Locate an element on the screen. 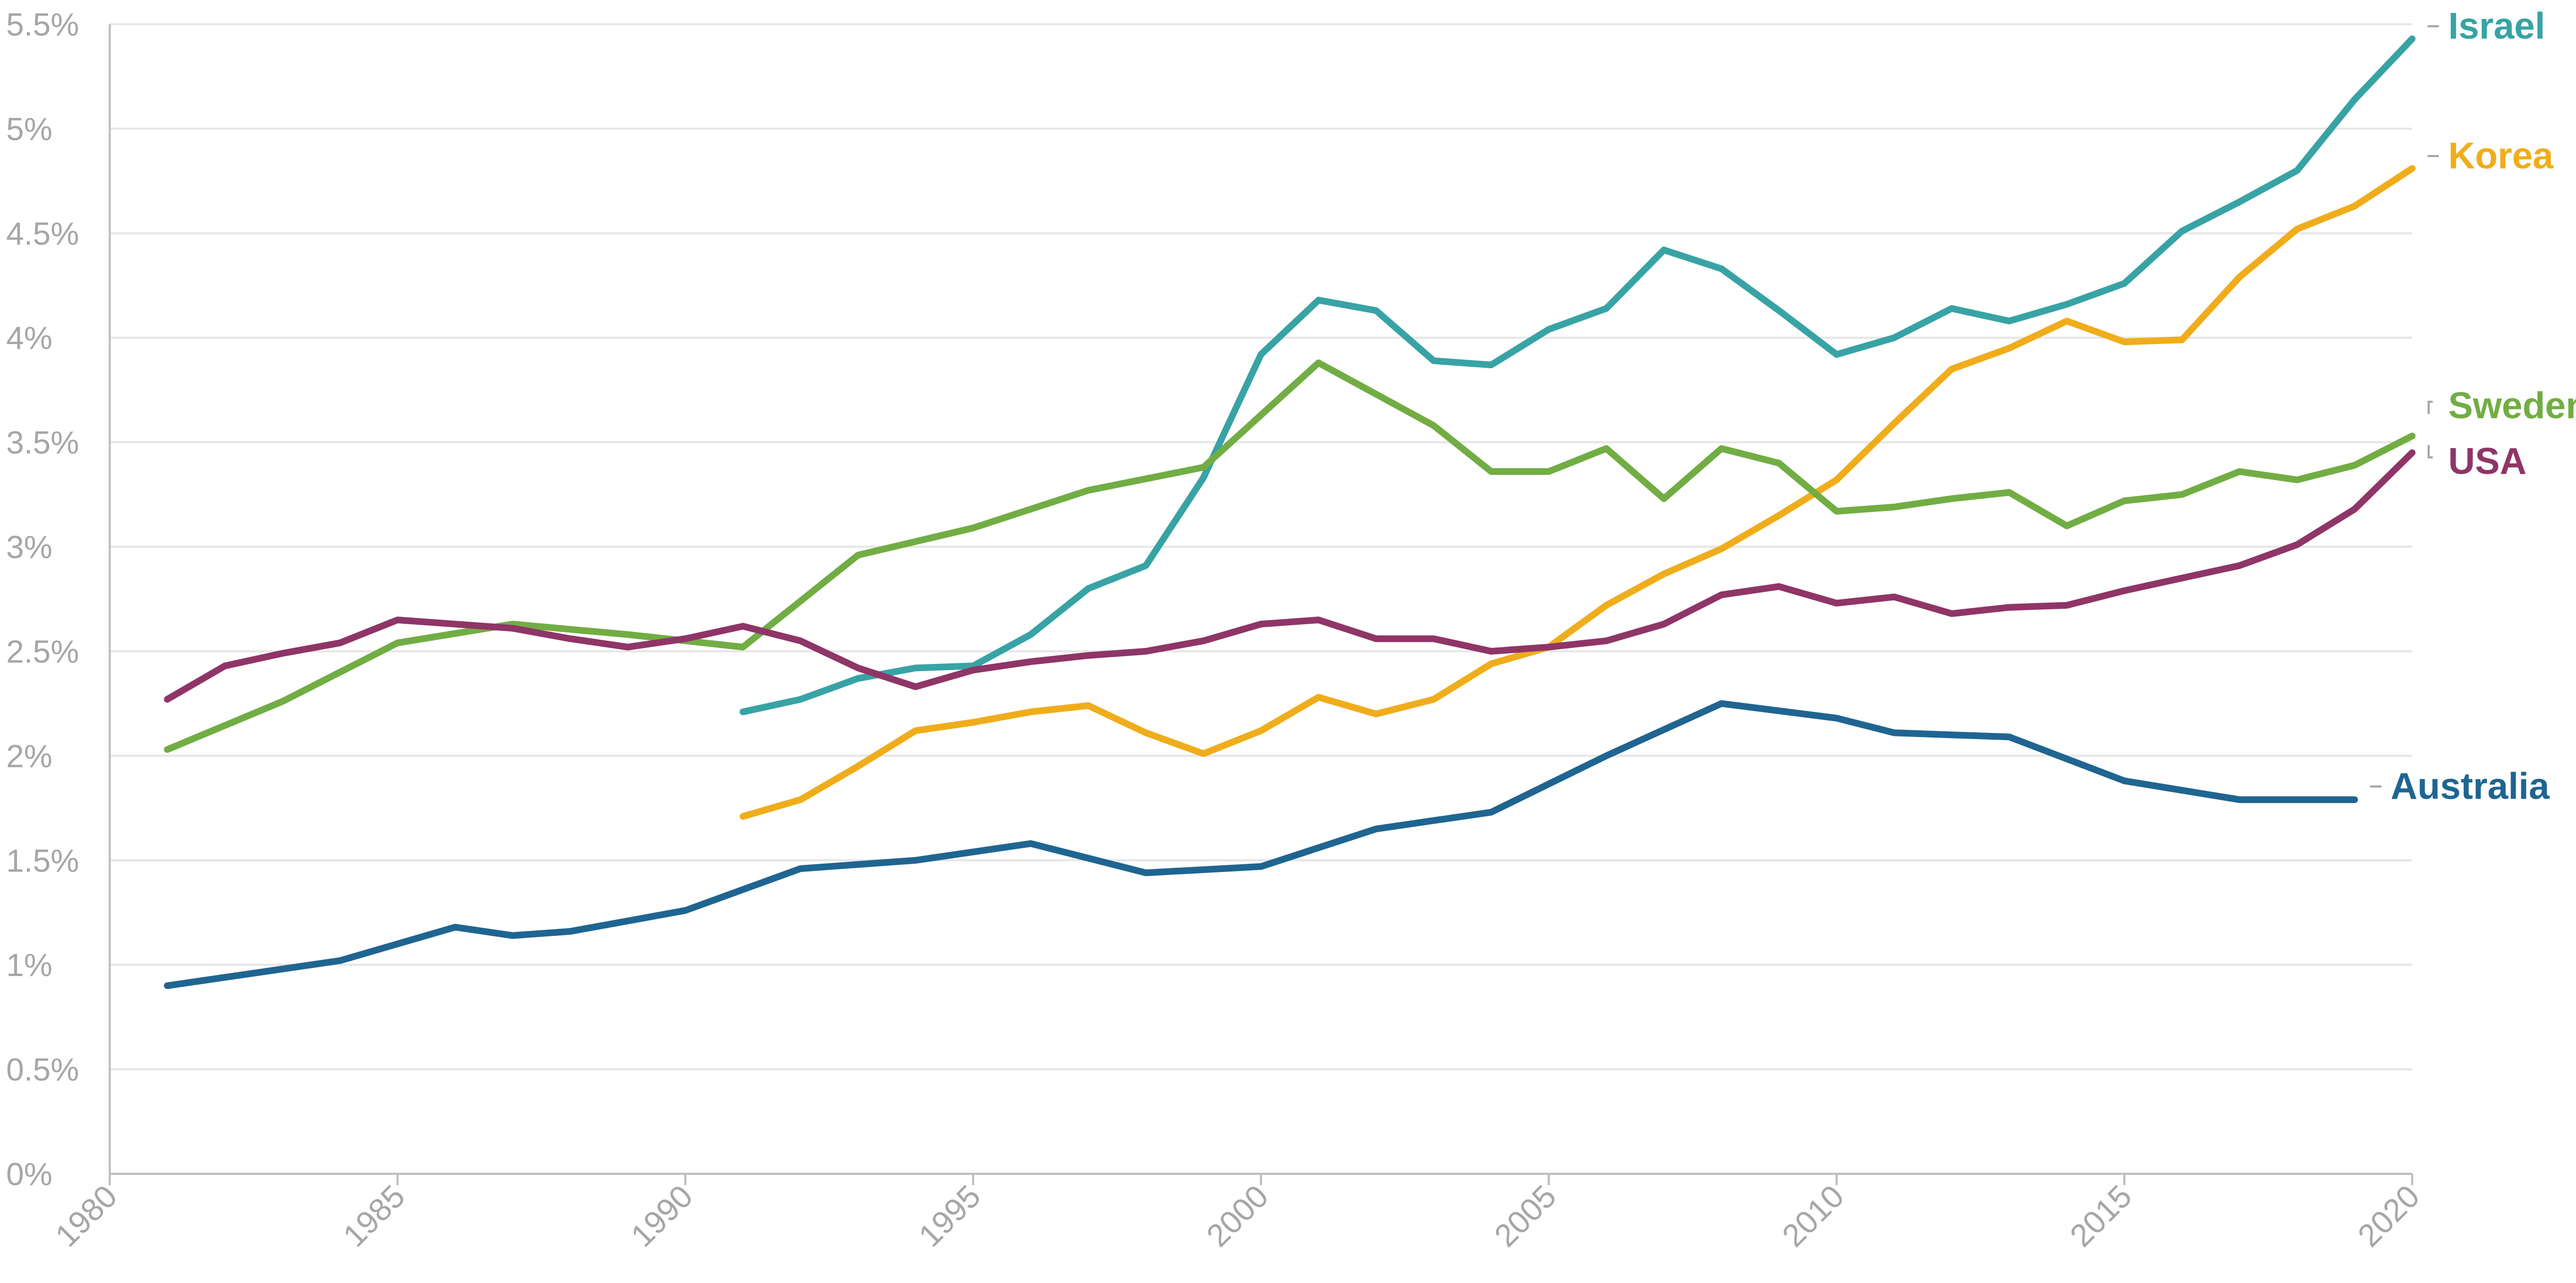 The height and width of the screenshot is (1283, 2576). y-tick-label: 4.5% is located at coordinates (43, 234).